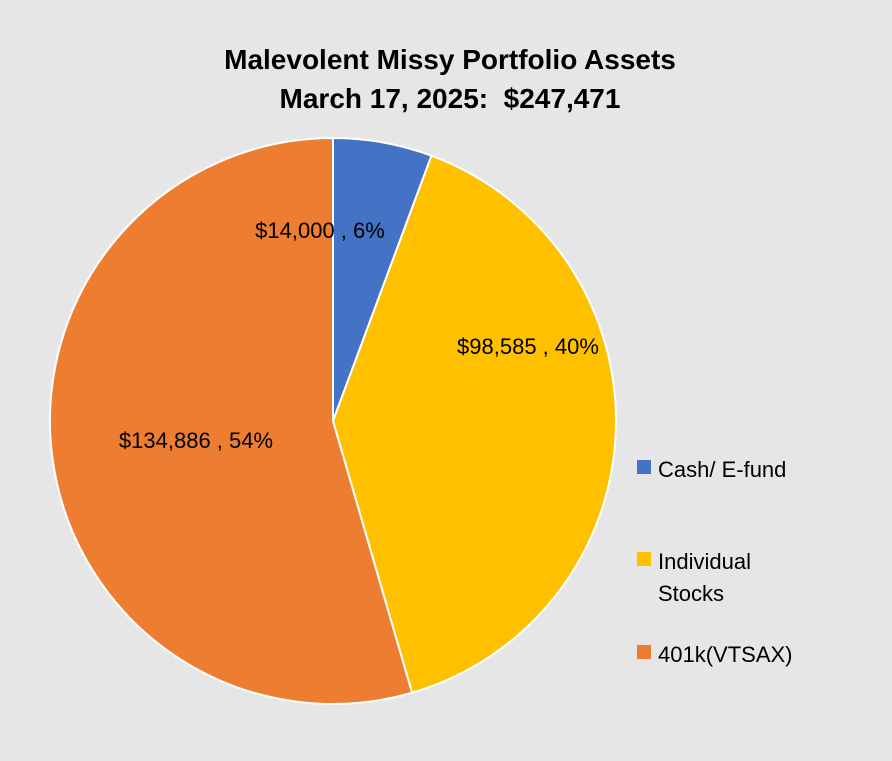 The height and width of the screenshot is (761, 892). I want to click on chart-title-line-2: March 17, 2025: $247,471, so click(450, 98).